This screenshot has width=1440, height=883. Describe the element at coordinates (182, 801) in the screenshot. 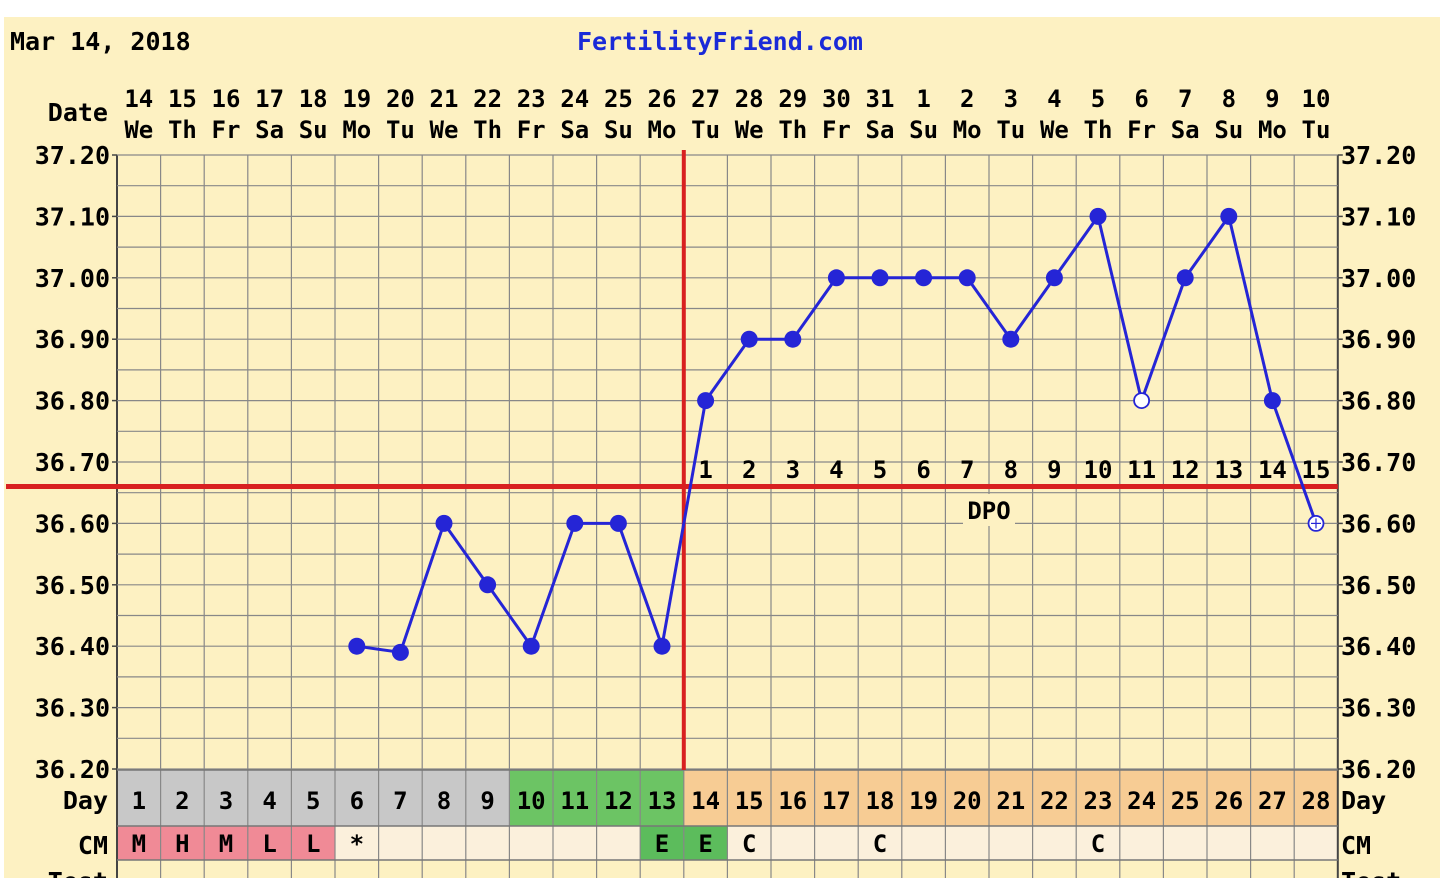

I see `cycle-day-label: 2` at that location.